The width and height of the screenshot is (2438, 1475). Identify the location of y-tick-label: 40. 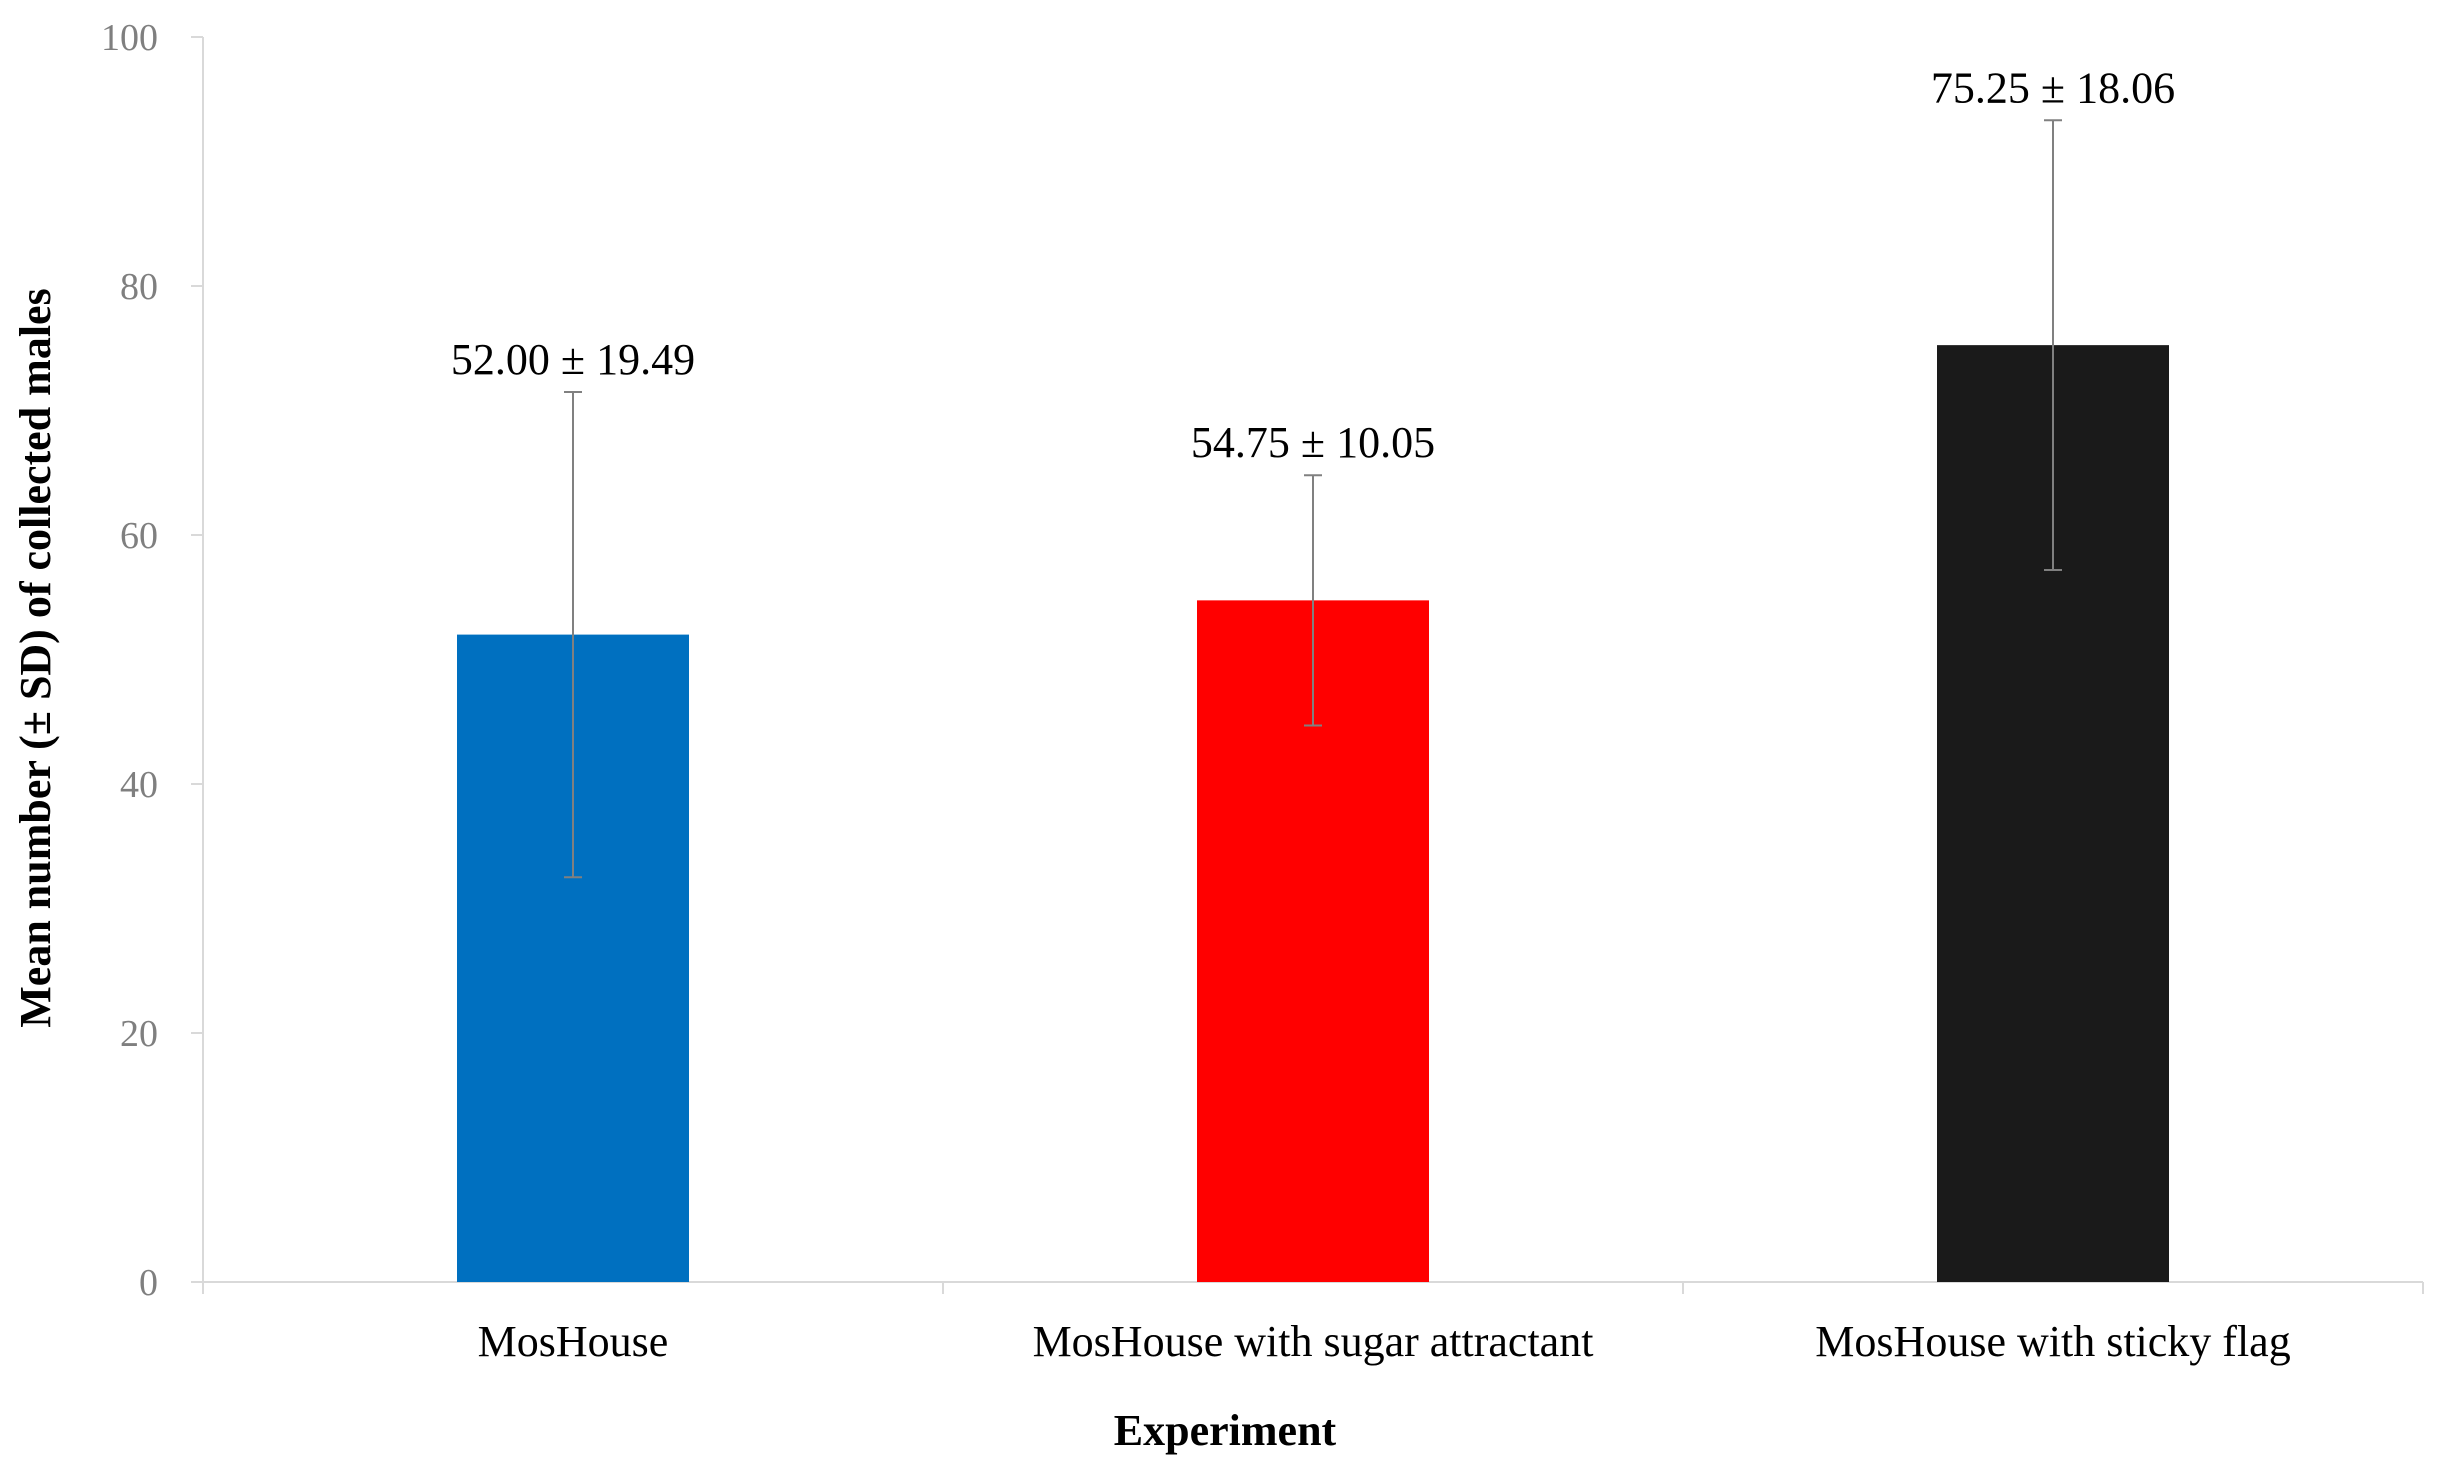
(139, 785).